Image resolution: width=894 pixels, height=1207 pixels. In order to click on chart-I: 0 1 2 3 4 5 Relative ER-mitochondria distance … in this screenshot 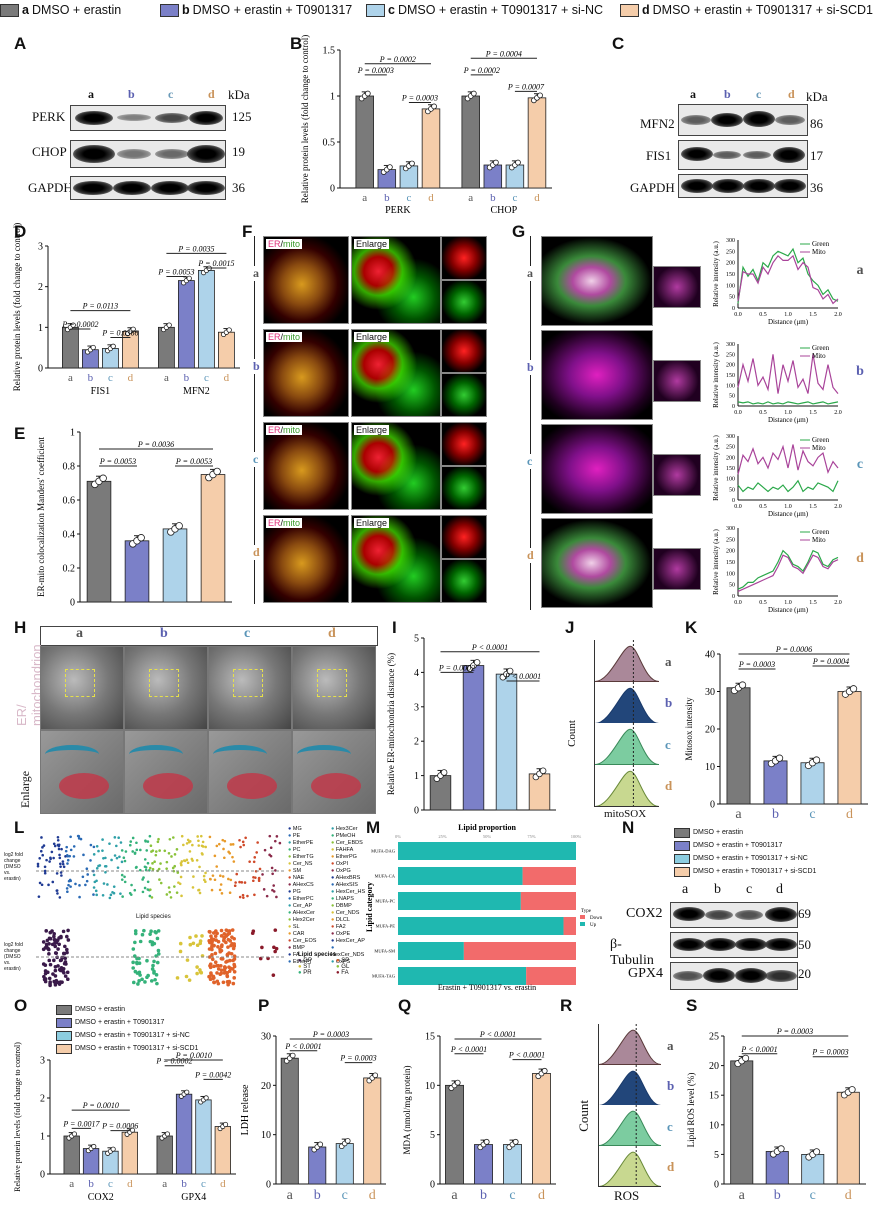, I will do `click(471, 725)`.